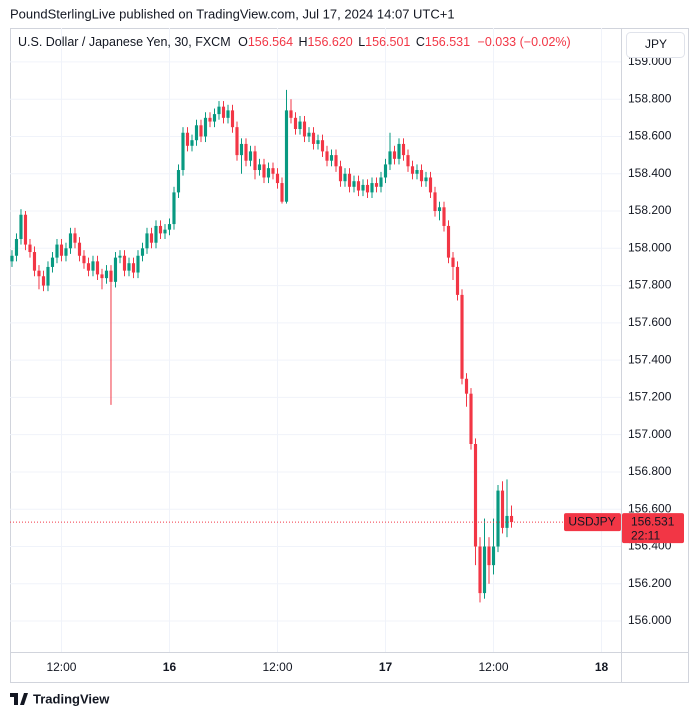 The image size is (699, 722). Describe the element at coordinates (303, 42) in the screenshot. I see `legend-key: H` at that location.